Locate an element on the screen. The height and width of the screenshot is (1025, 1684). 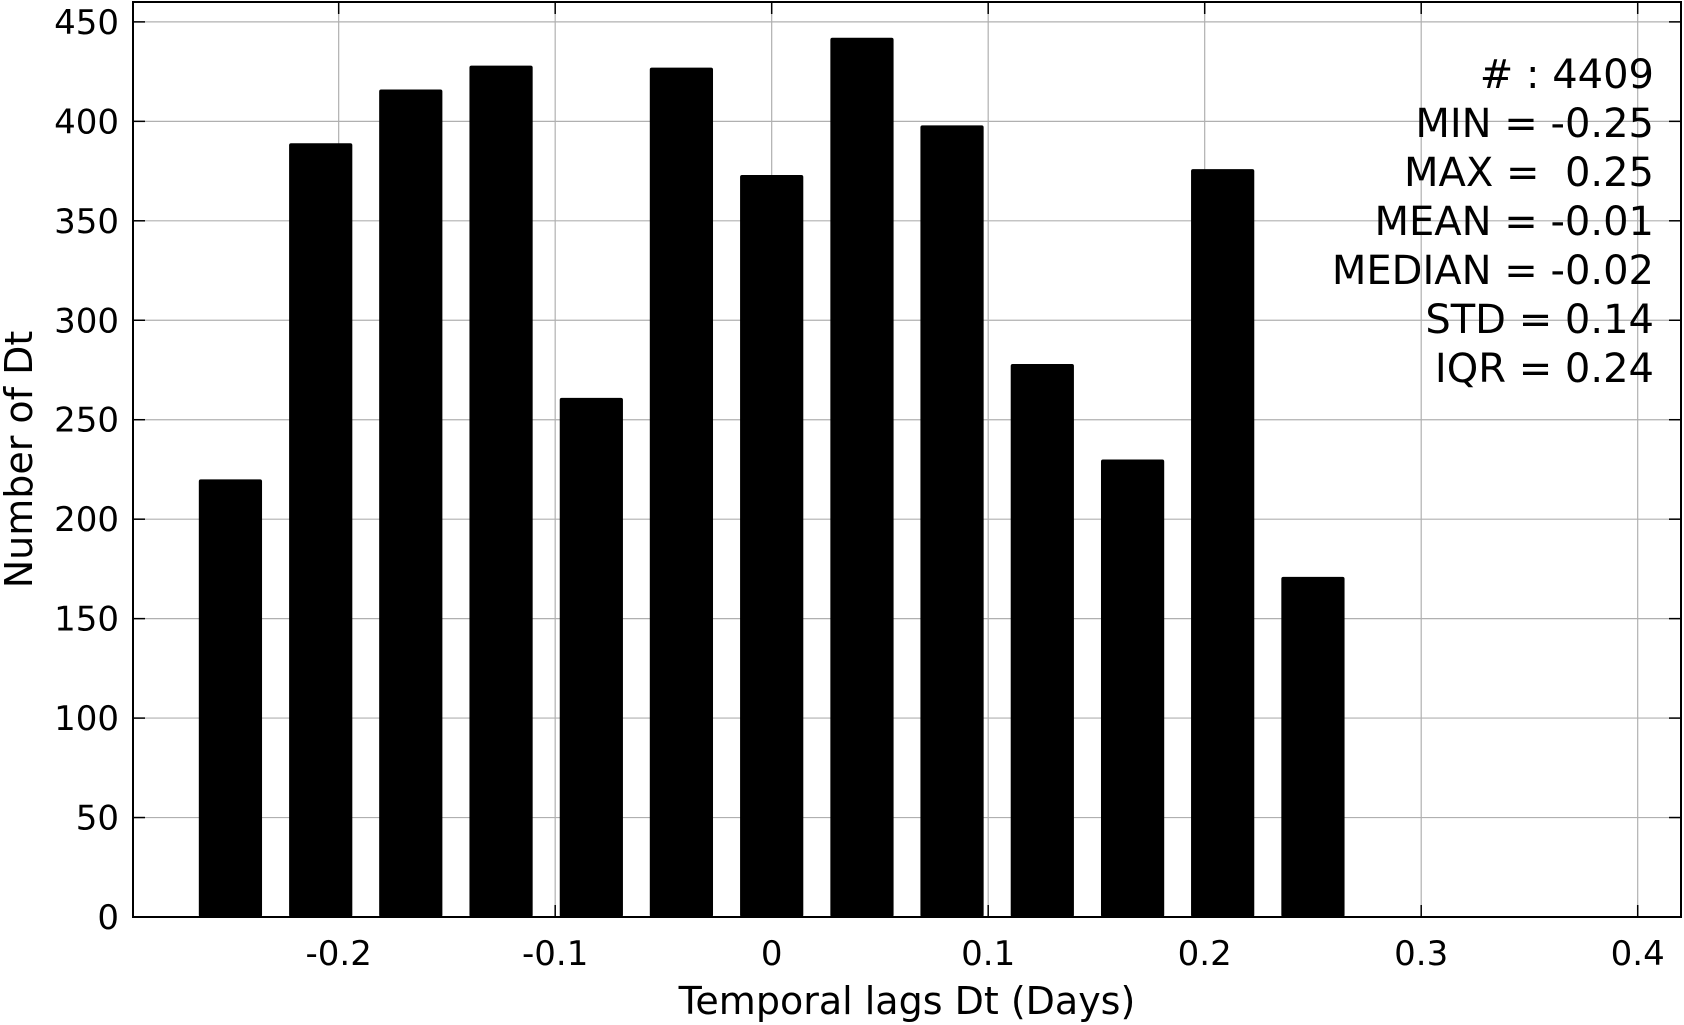
stat-line: IQR = 0.24 is located at coordinates (1544, 369).